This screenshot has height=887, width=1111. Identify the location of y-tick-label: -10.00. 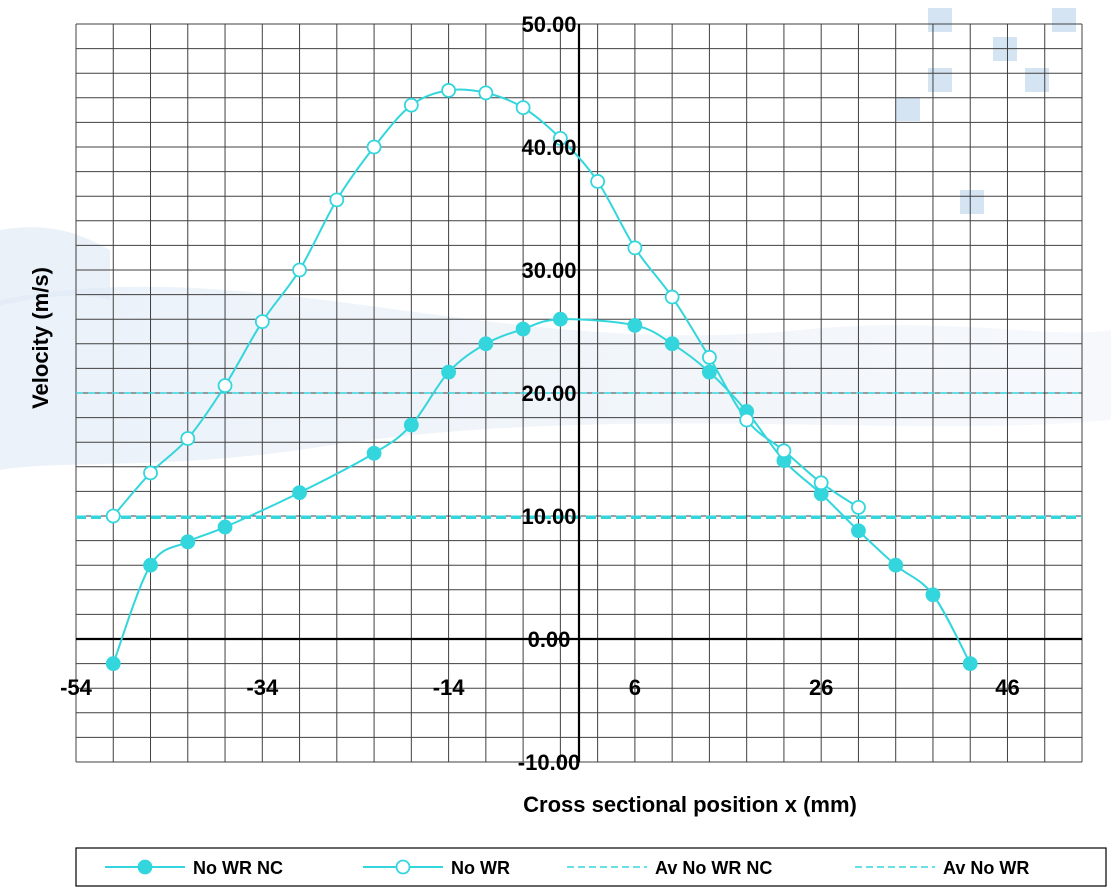
(549, 762).